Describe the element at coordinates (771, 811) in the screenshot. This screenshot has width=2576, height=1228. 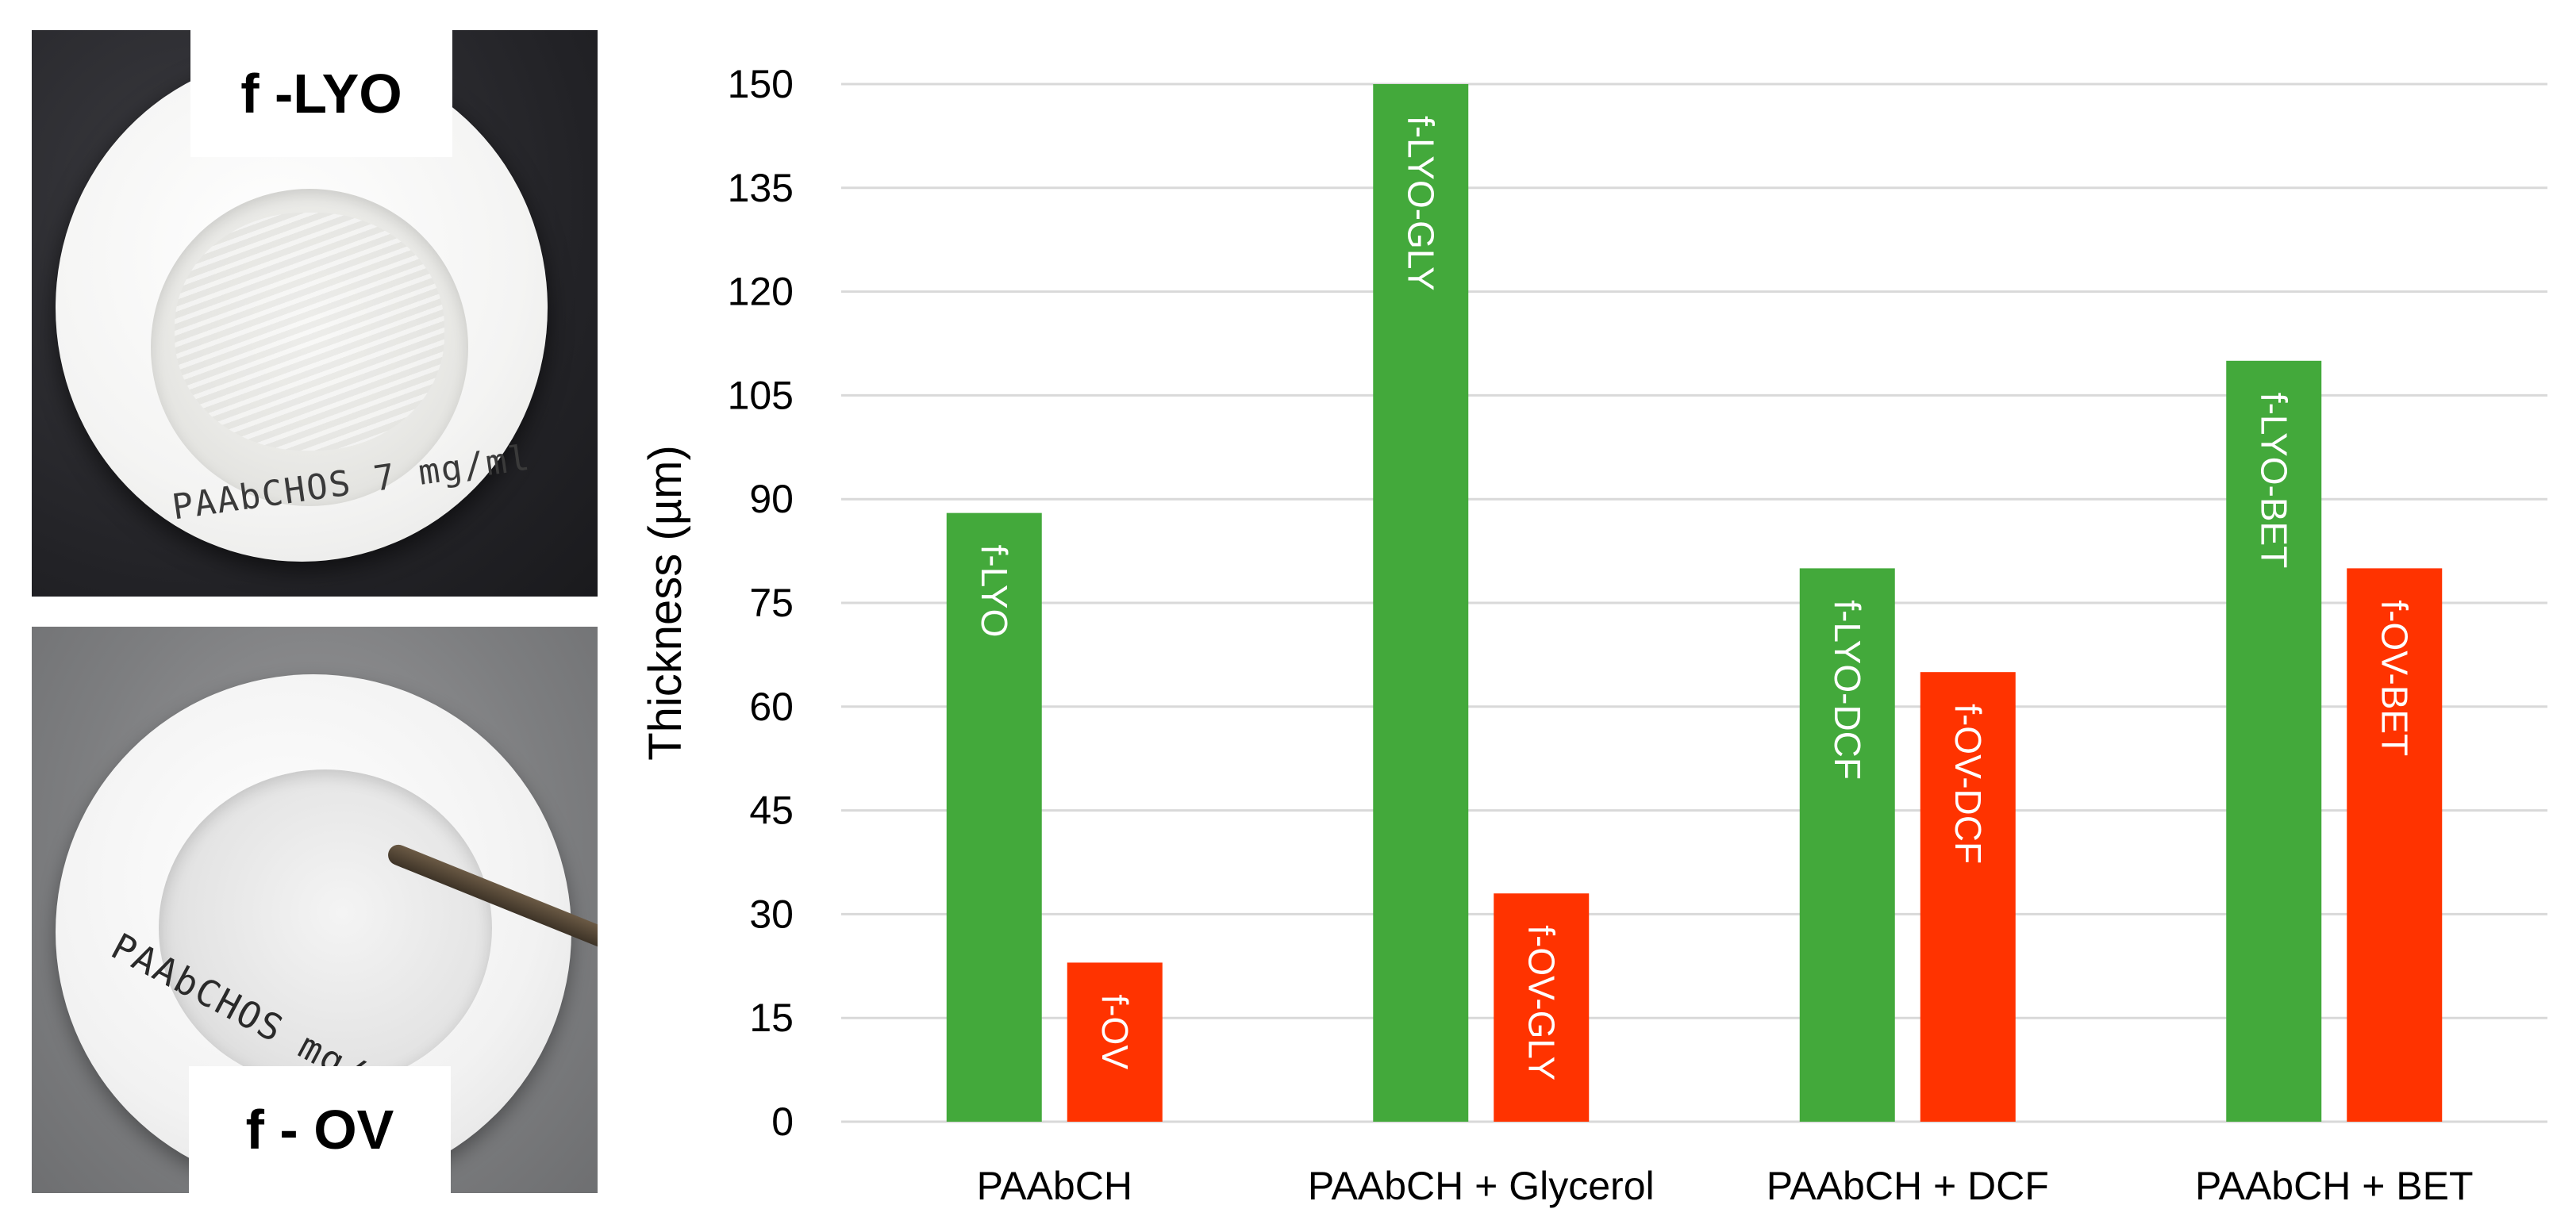
I see `y-tick-label: 45` at that location.